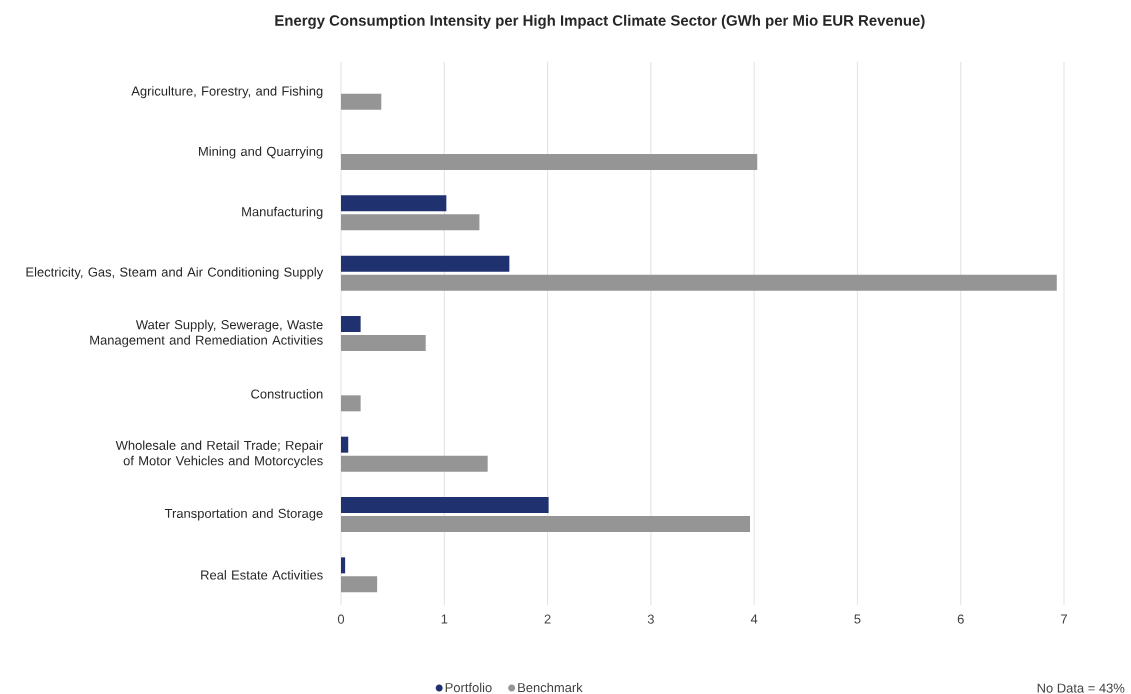 The image size is (1131, 694). What do you see at coordinates (219, 454) in the screenshot?
I see `y-tick-label: Wholesale and Retail Trade; Repair of Motor Vehicles and Motorcycles` at bounding box center [219, 454].